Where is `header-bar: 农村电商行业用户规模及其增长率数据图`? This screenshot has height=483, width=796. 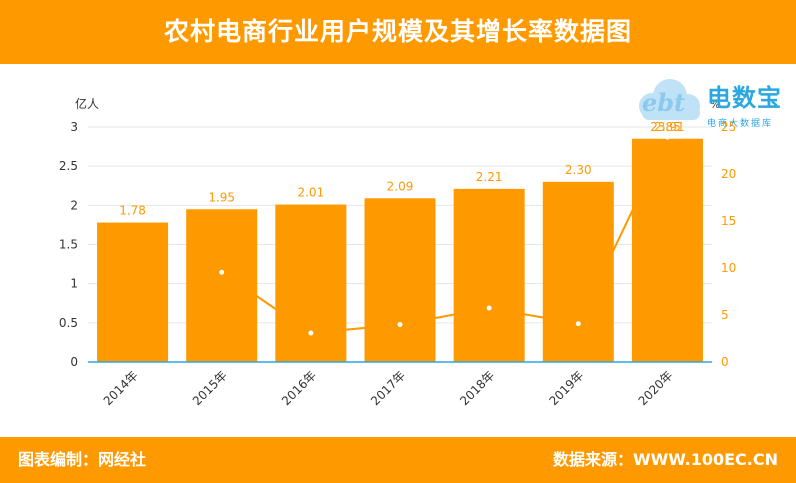
header-bar: 农村电商行业用户规模及其增长率数据图 is located at coordinates (398, 32).